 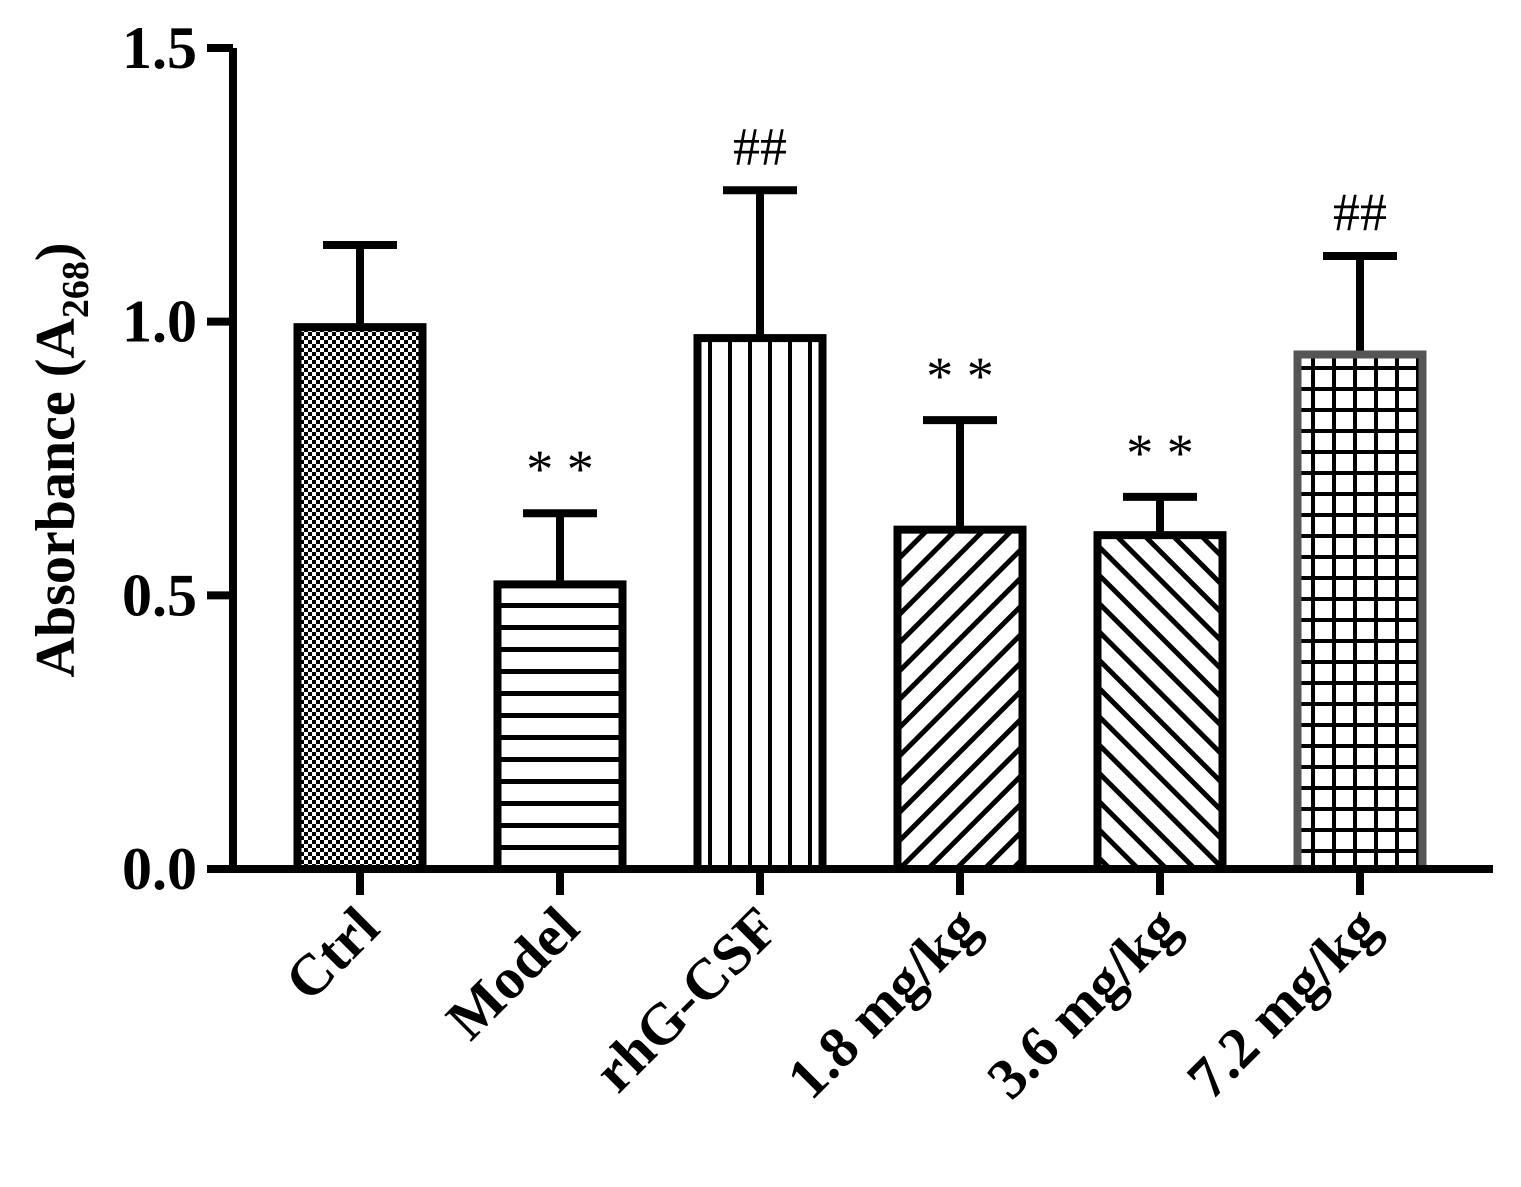 I want to click on x-tick-label-3: 1.8 mg/kg, so click(x=882, y=1002).